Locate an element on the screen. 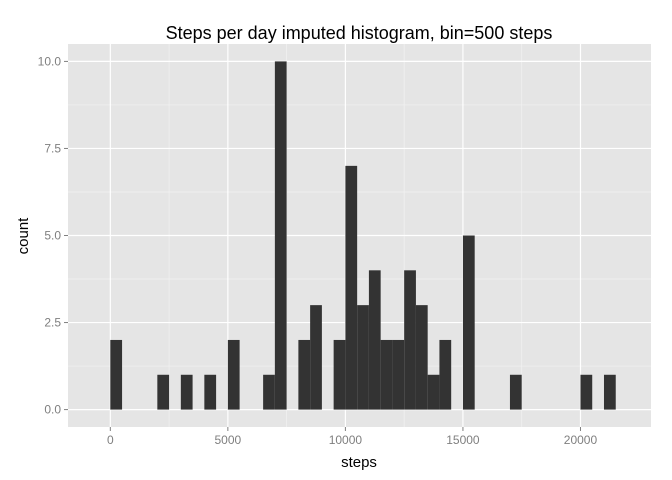 Image resolution: width=672 pixels, height=480 pixels. x-tick-label: 0 is located at coordinates (110, 440).